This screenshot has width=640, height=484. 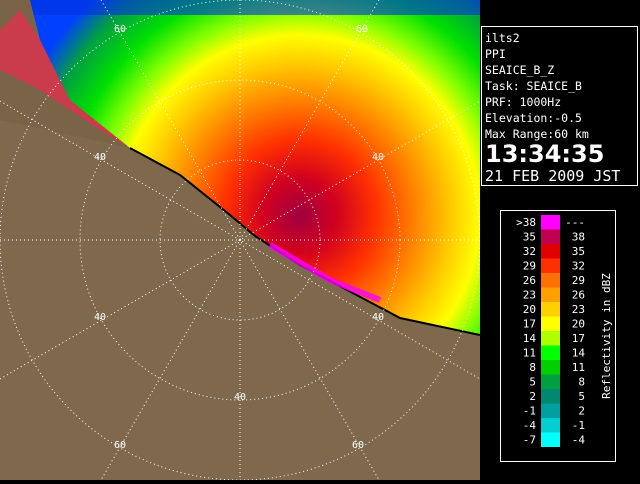 I want to click on legend-high: 20, so click(x=578, y=324).